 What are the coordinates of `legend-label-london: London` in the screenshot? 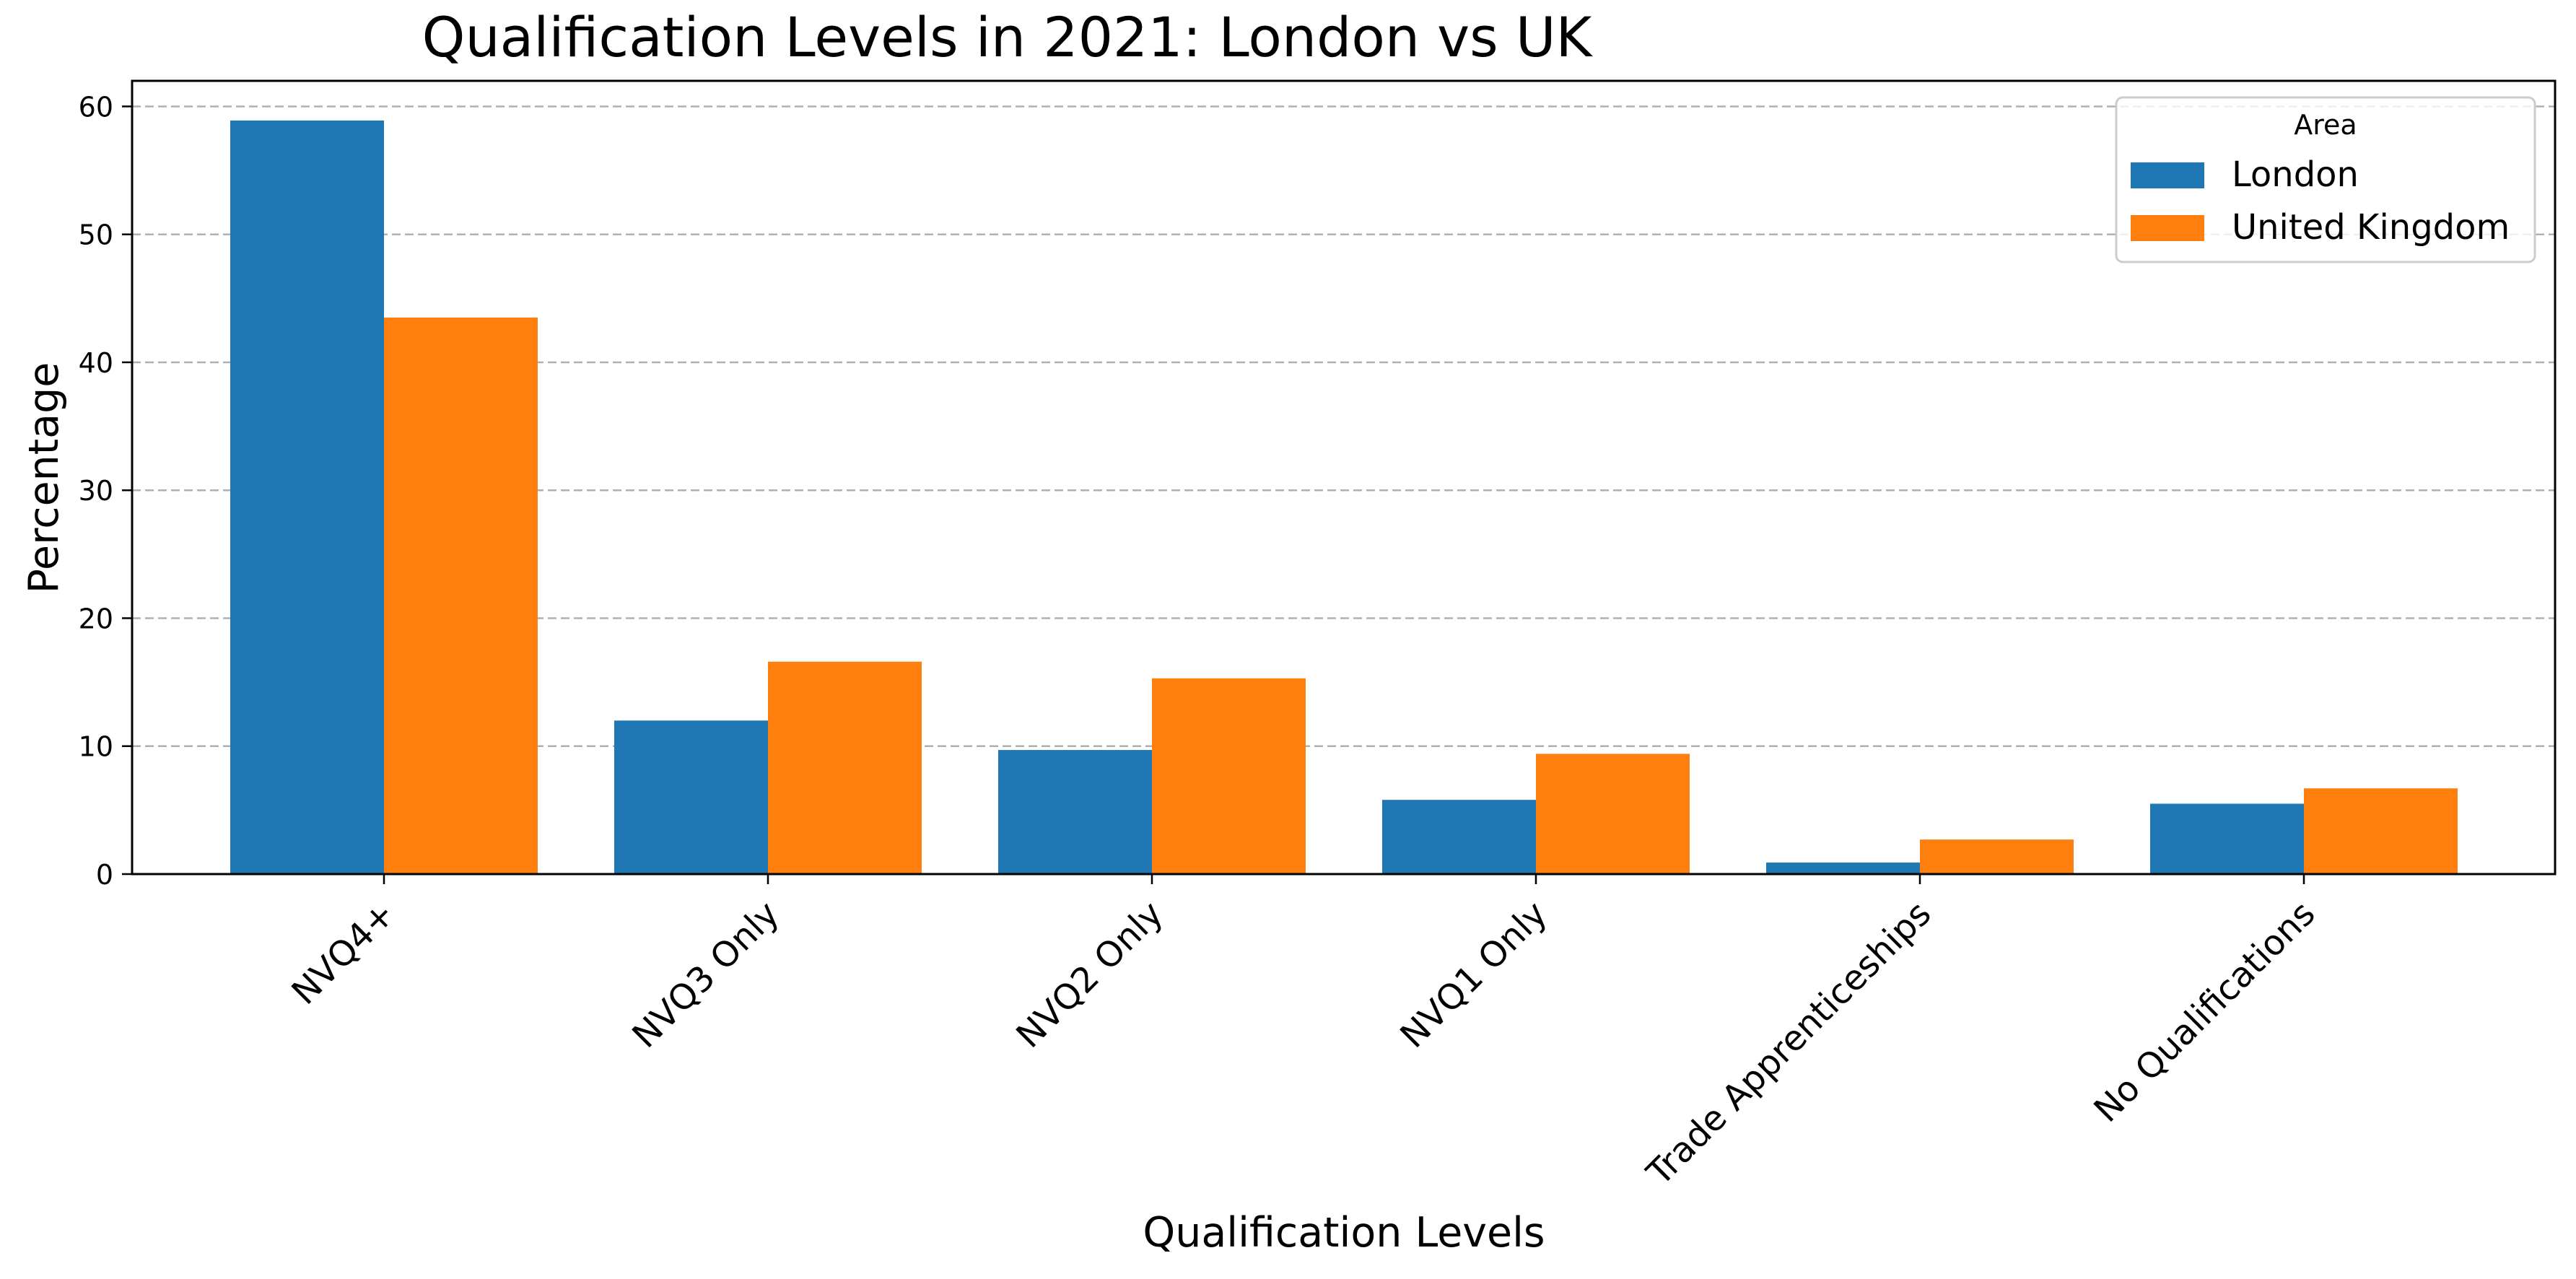 It's located at (2295, 174).